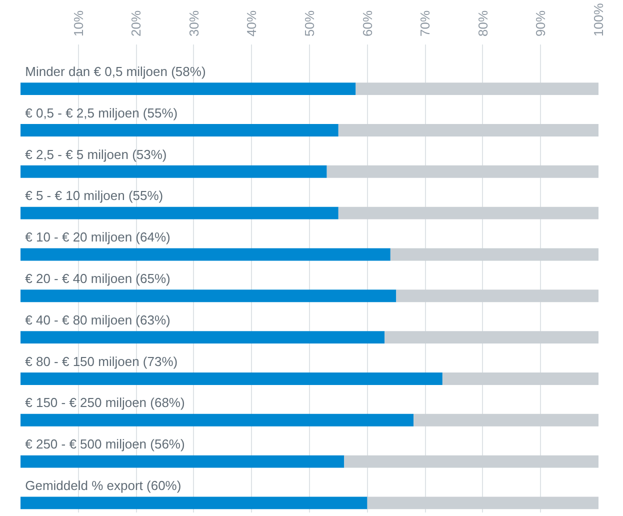  What do you see at coordinates (136, 23) in the screenshot?
I see `x-tick-label: 20%` at bounding box center [136, 23].